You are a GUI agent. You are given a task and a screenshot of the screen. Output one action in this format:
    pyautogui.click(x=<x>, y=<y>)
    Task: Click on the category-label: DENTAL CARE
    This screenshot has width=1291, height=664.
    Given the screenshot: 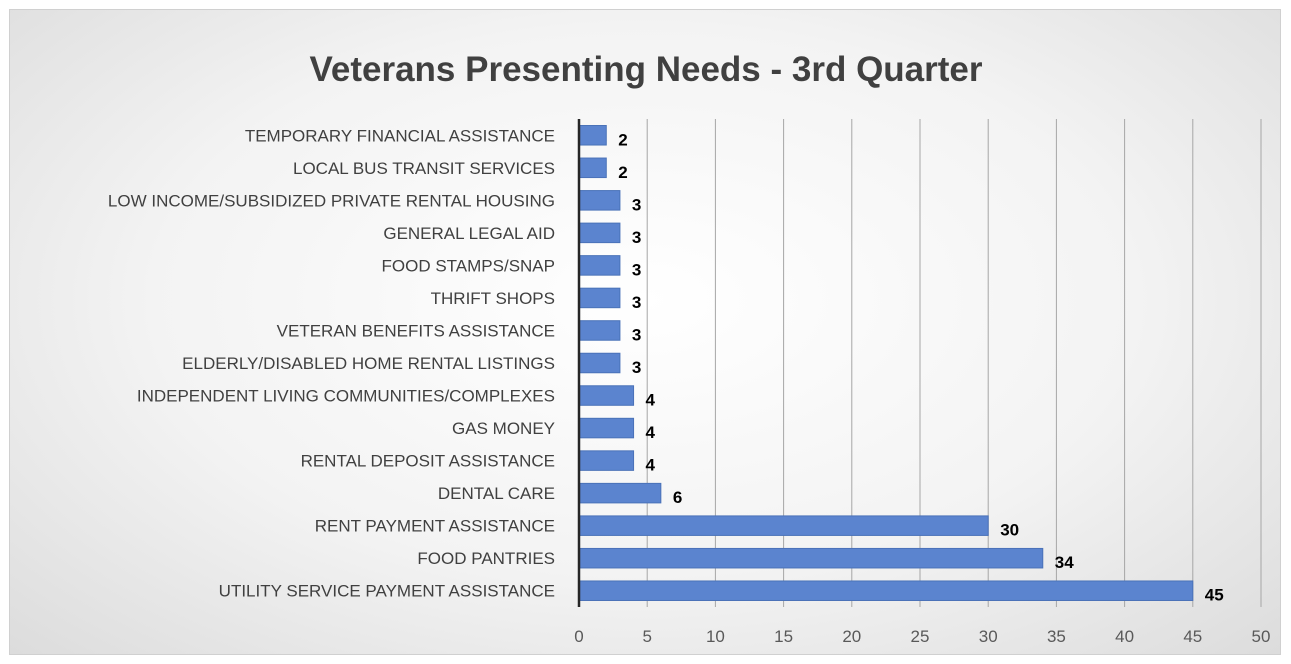 What is the action you would take?
    pyautogui.click(x=496, y=493)
    